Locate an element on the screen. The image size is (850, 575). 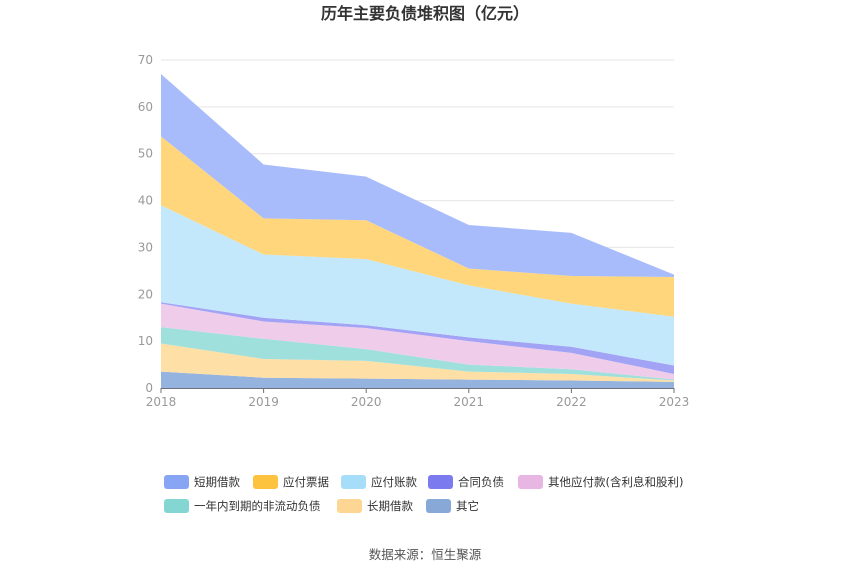
legend-item: 短期借款 is located at coordinates (202, 482).